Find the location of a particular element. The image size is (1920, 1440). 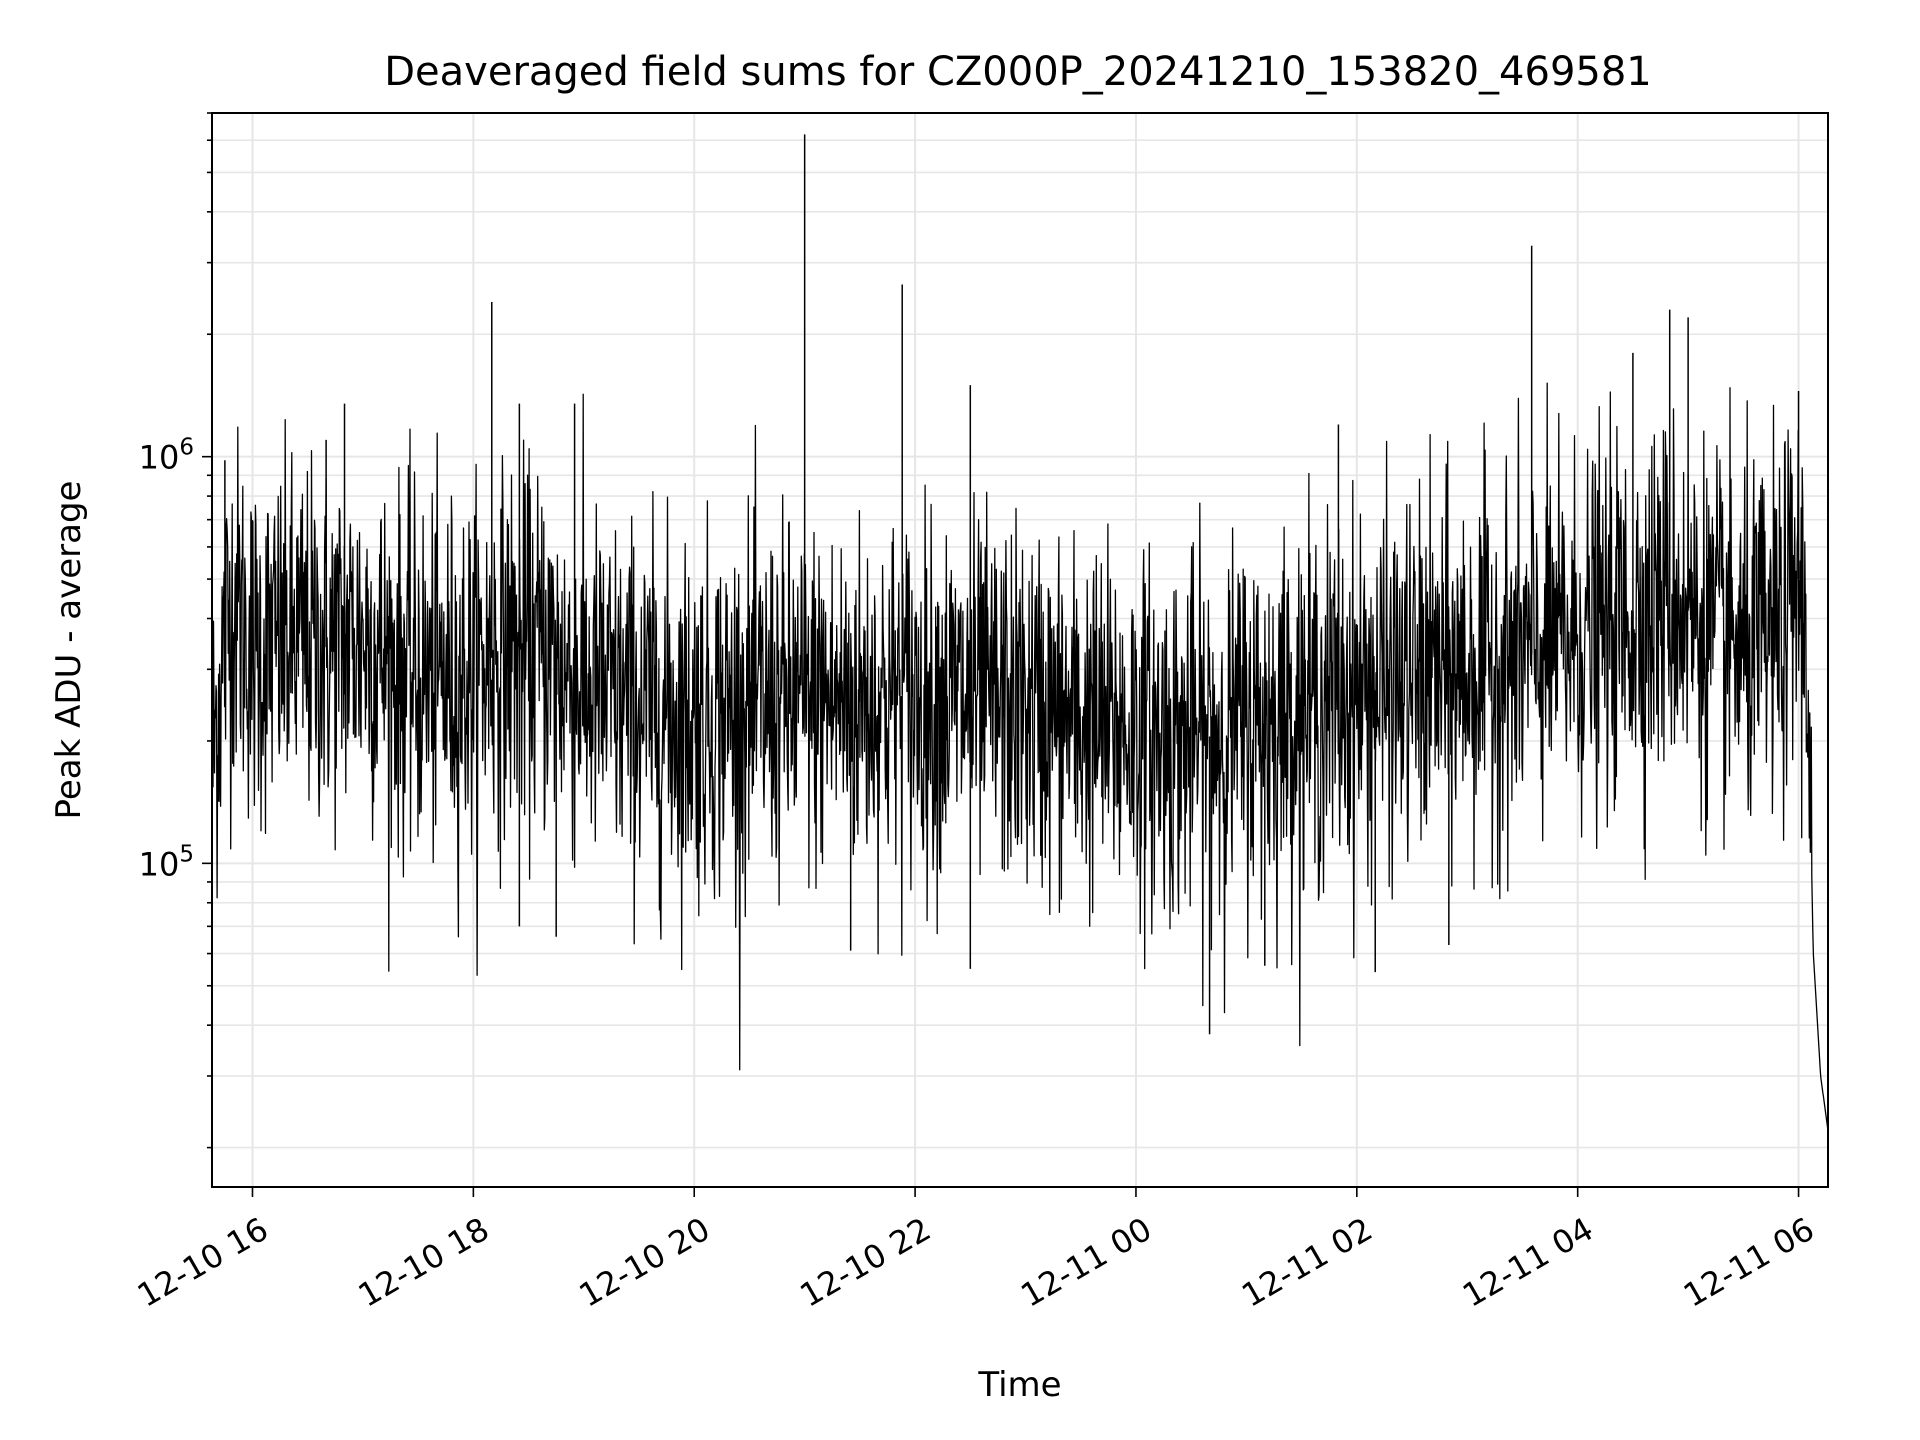

x-axis-title: Time is located at coordinates (1019, 1385).